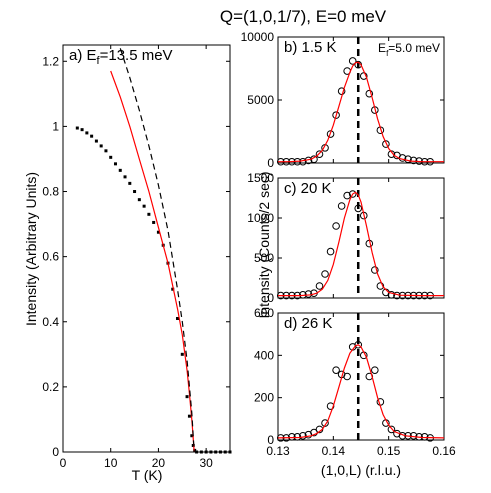 This screenshot has width=491, height=493. Describe the element at coordinates (50, 257) in the screenshot. I see `y-tick-label: 0.6` at that location.